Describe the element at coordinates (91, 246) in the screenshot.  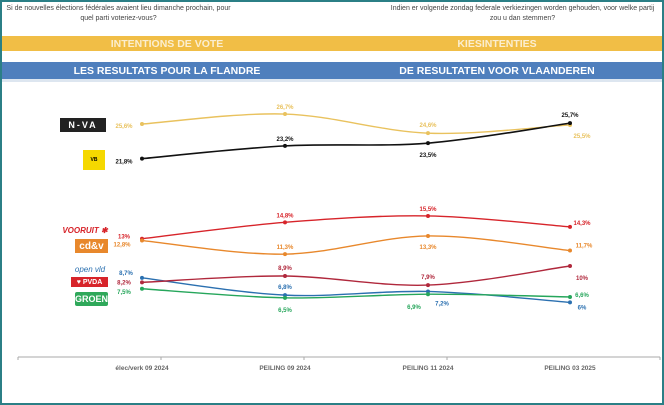
I see `logo-cdv: cd&v` at that location.